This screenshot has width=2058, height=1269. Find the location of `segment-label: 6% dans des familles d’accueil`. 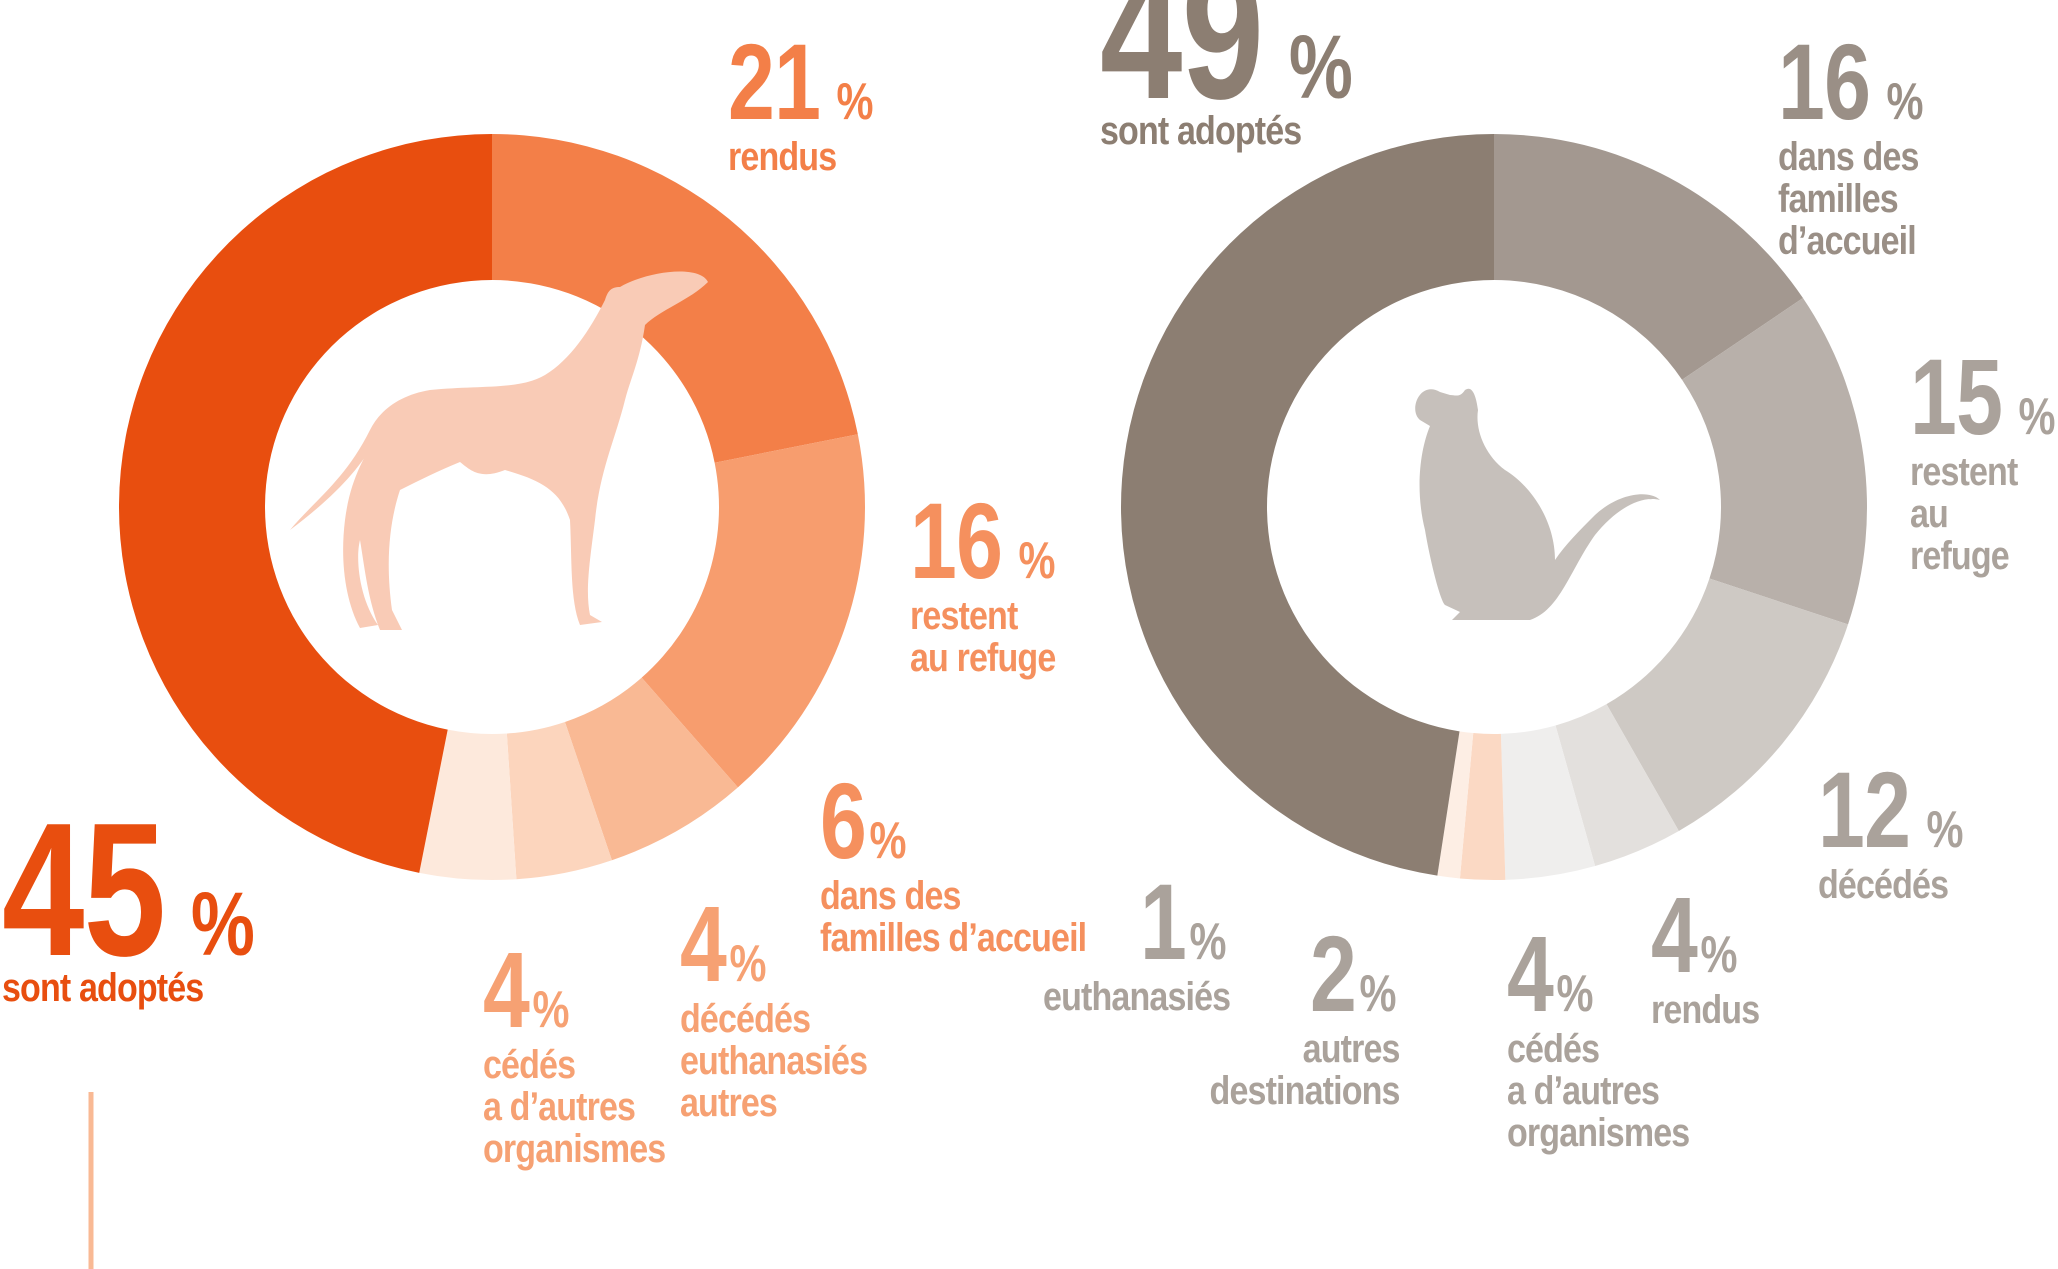

segment-label: 6% dans des familles d’accueil is located at coordinates (976, 863).